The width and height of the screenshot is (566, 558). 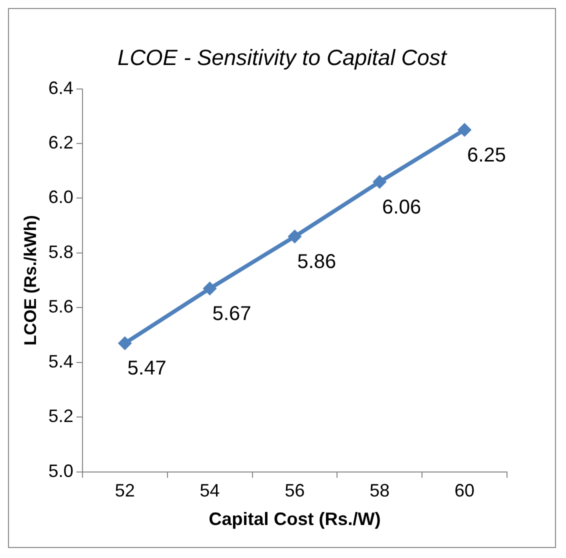 What do you see at coordinates (294, 490) in the screenshot?
I see `x-tick-label: 56` at bounding box center [294, 490].